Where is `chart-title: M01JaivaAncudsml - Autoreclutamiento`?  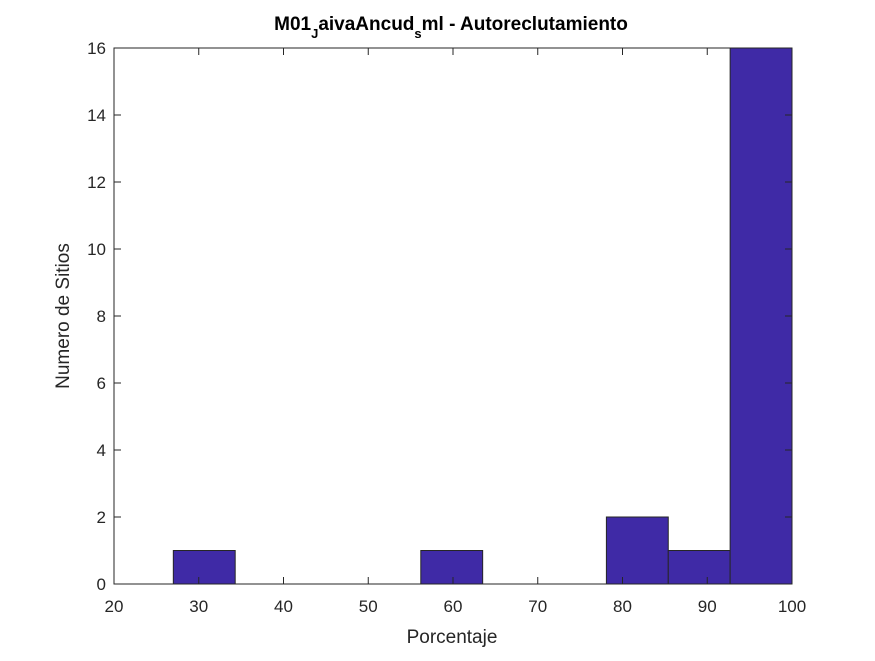 chart-title: M01JaivaAncudsml - Autoreclutamiento is located at coordinates (451, 27).